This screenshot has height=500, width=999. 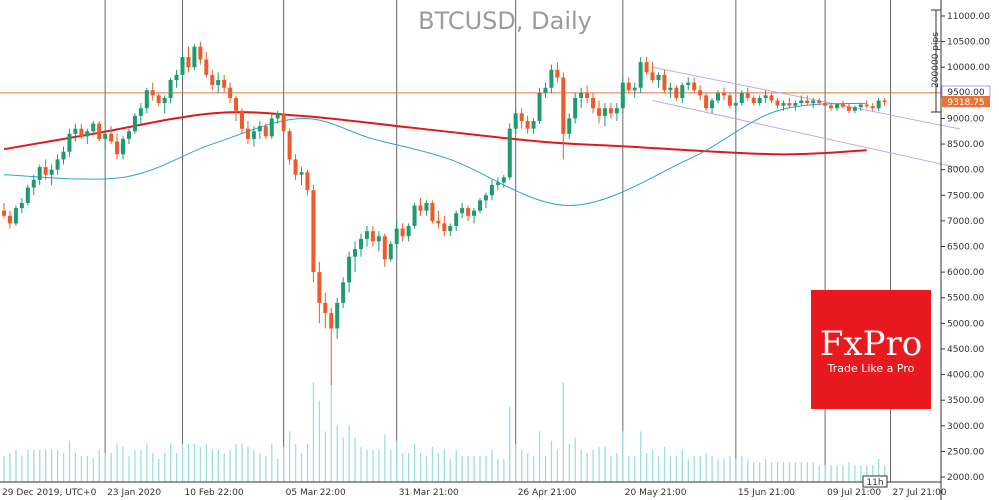 What do you see at coordinates (965, 273) in the screenshot?
I see `y-tick-label: 6000.00` at bounding box center [965, 273].